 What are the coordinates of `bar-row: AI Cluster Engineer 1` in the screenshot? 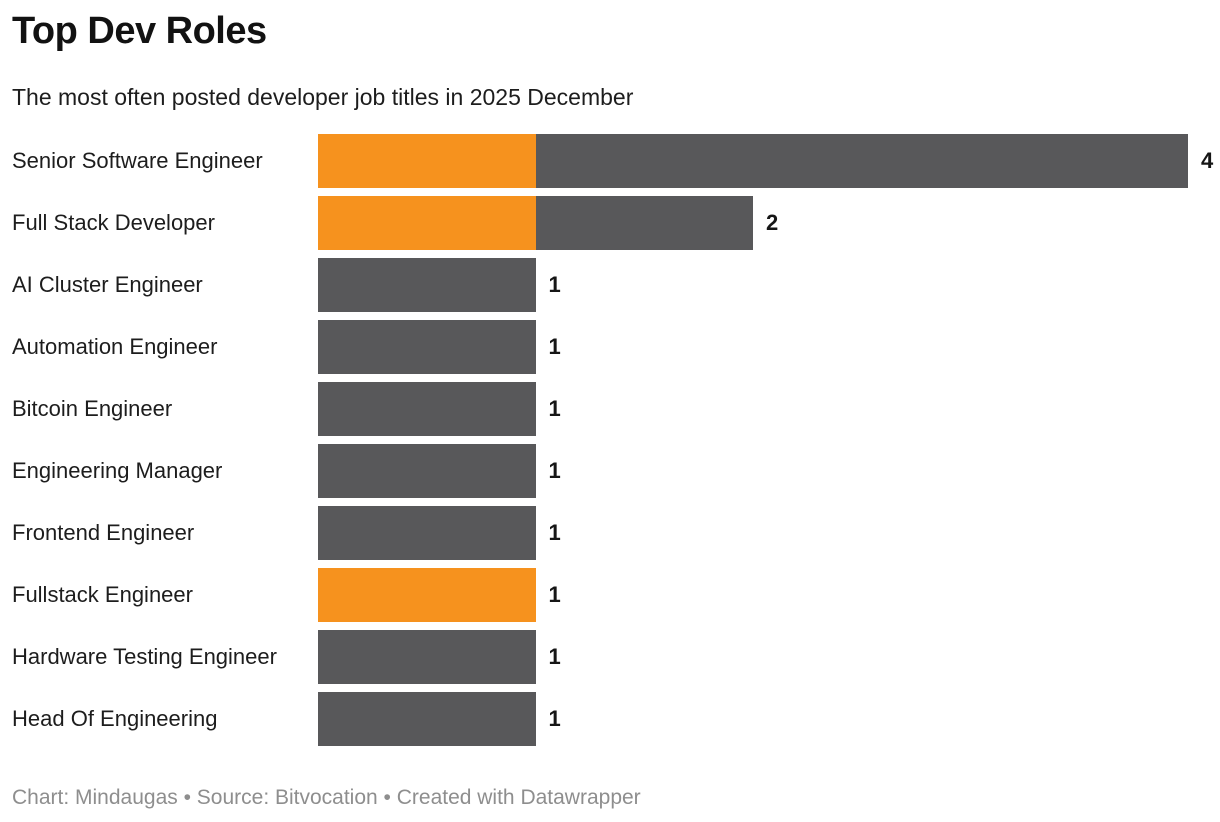 It's located at (610, 285).